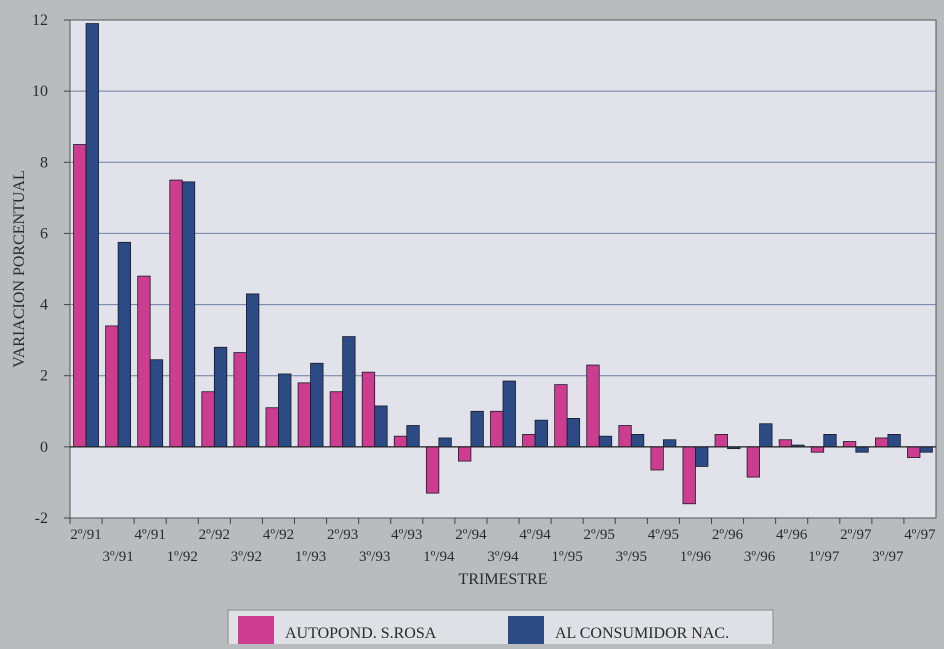  I want to click on legend-swatch-autopond, so click(256, 630).